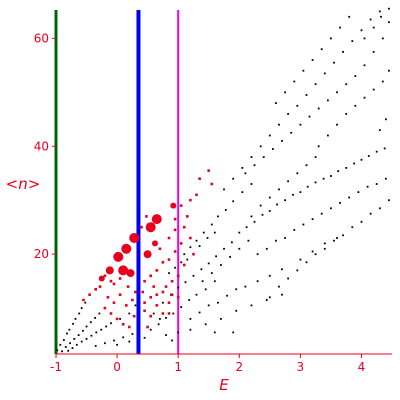  What do you see at coordinates (224, 385) in the screenshot?
I see `x-axis-label: E` at bounding box center [224, 385].